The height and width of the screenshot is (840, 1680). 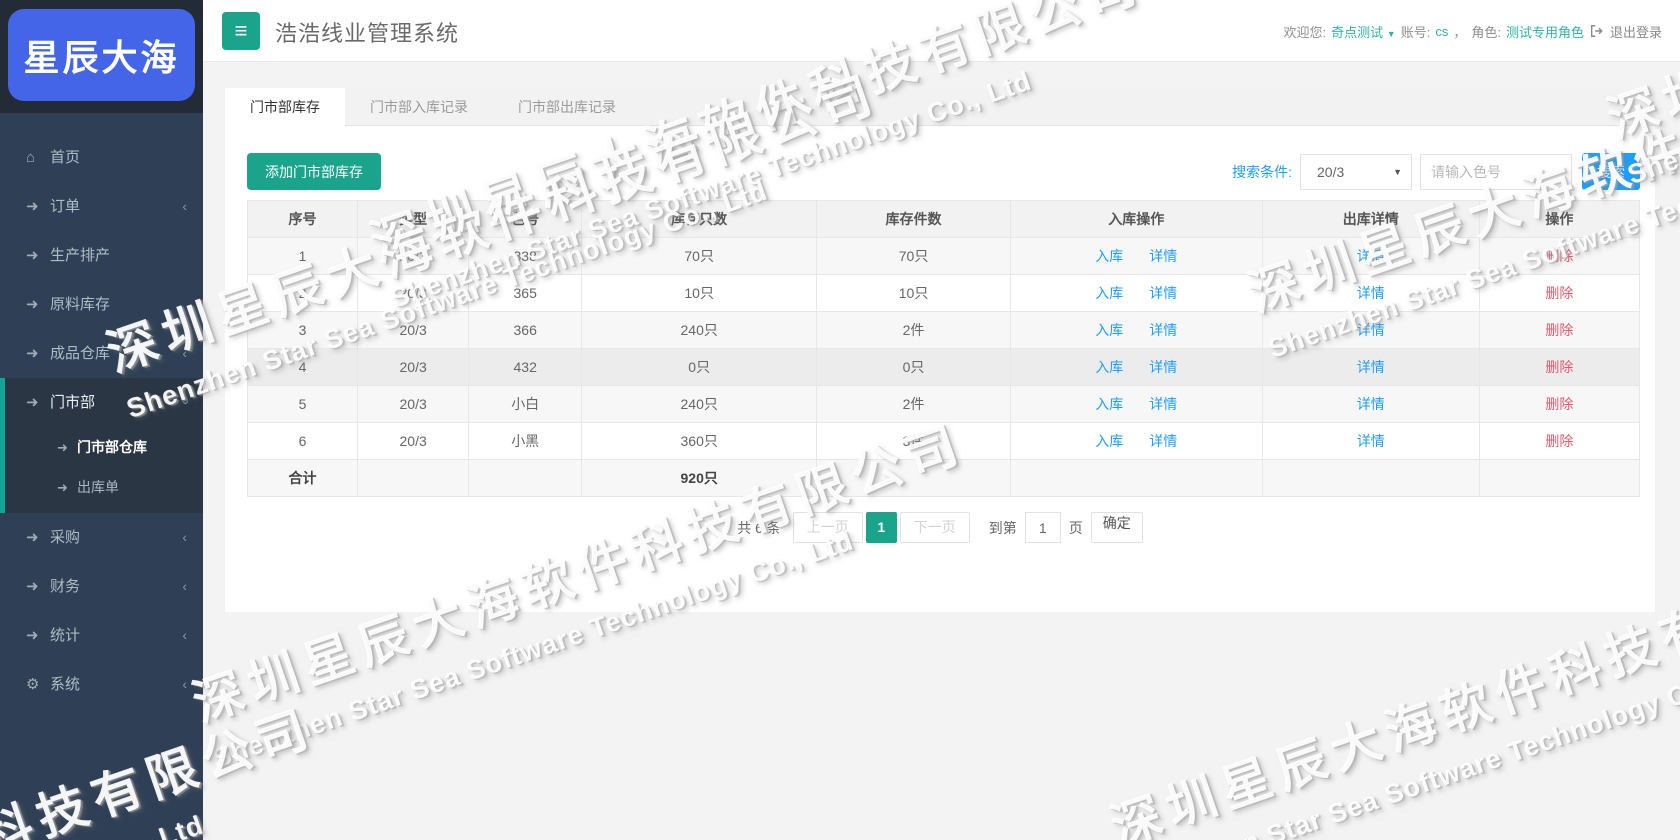 I want to click on sidebar-subitem-outbound-order: ➜ 出库单, so click(x=104, y=487).